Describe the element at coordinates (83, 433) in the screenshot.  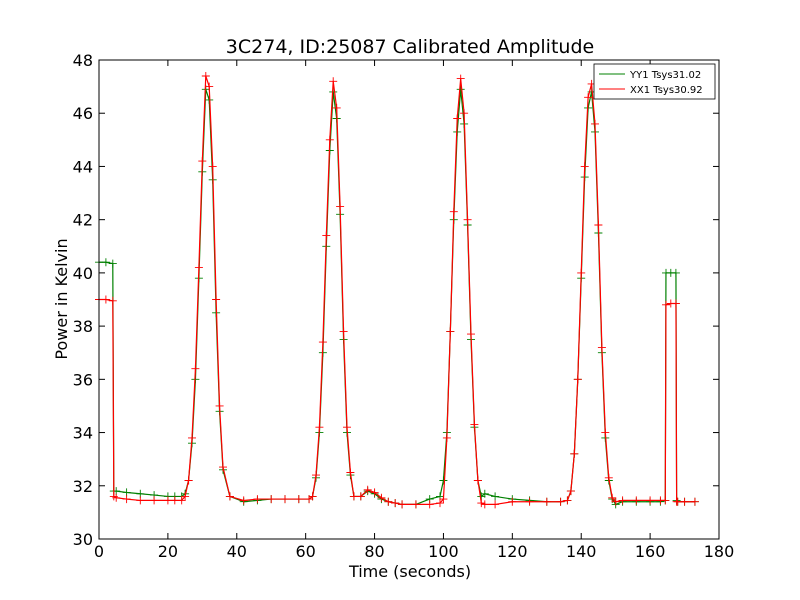
I see `y-tick-label: 34` at that location.